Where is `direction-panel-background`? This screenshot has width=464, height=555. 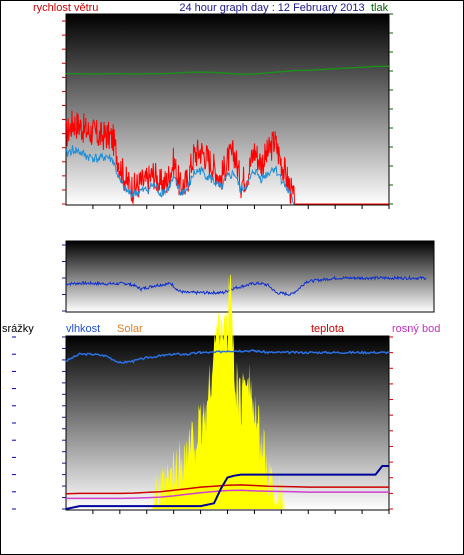 direction-panel-background is located at coordinates (250, 276).